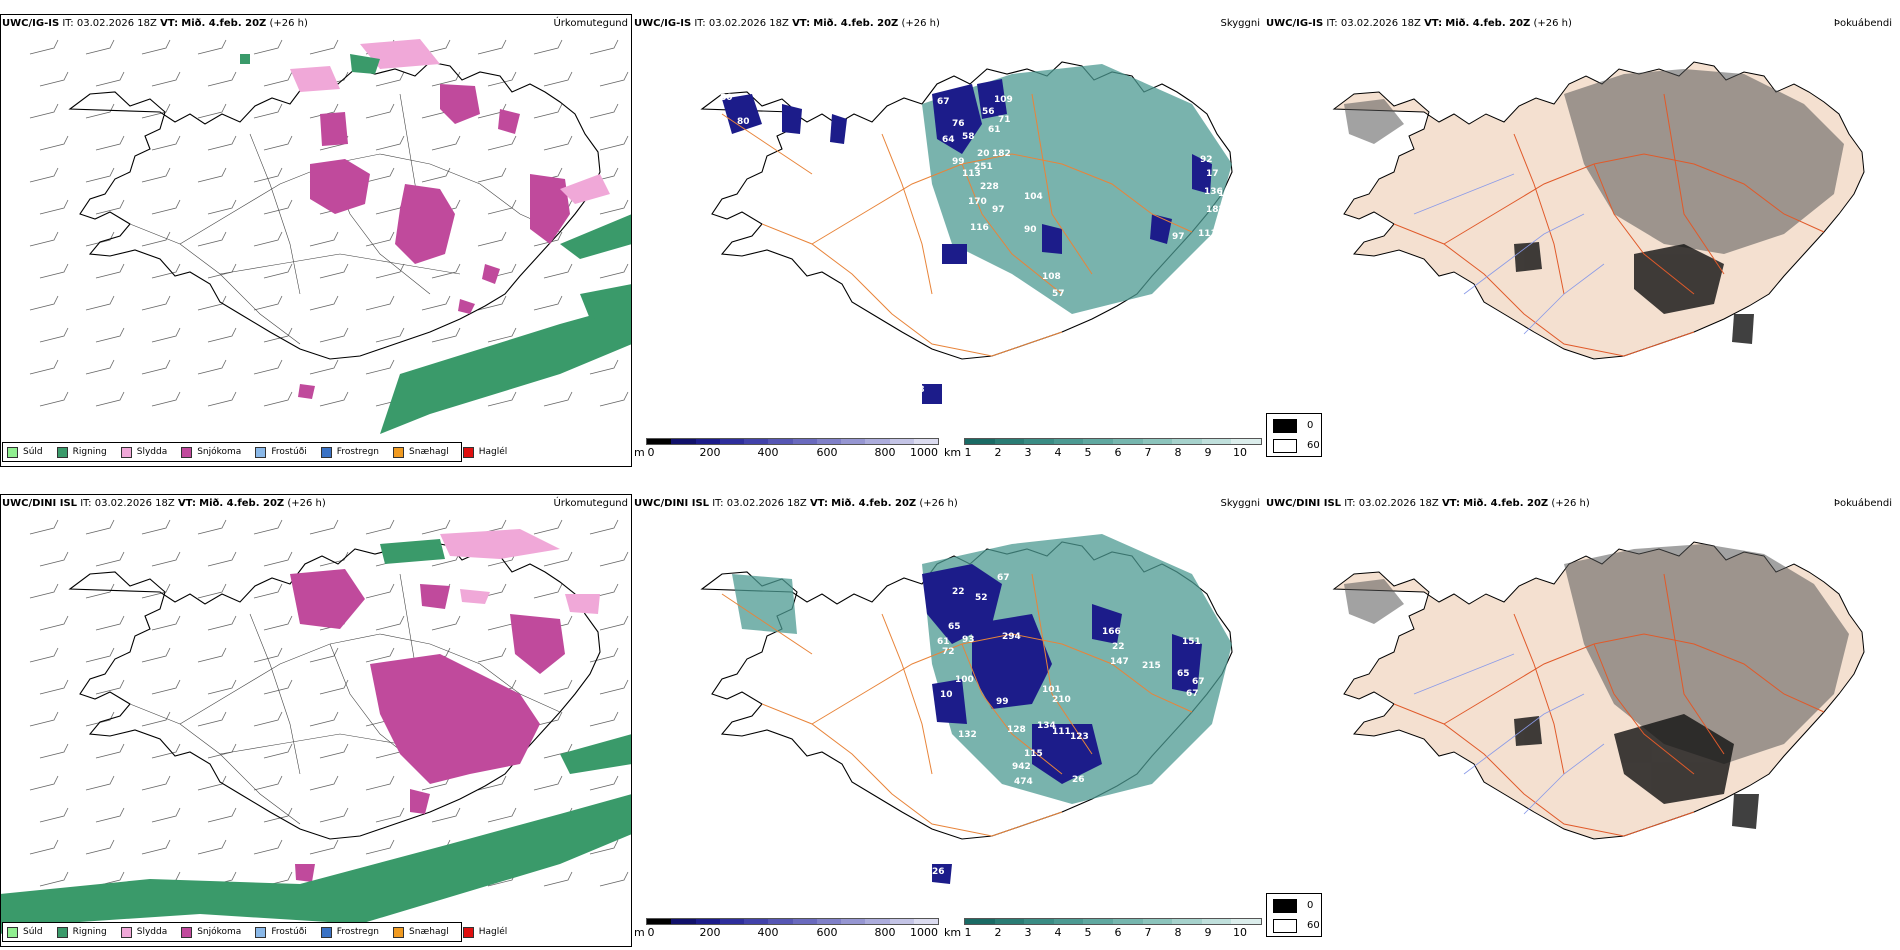  I want to click on it-label: IT:, so click(86, 503).